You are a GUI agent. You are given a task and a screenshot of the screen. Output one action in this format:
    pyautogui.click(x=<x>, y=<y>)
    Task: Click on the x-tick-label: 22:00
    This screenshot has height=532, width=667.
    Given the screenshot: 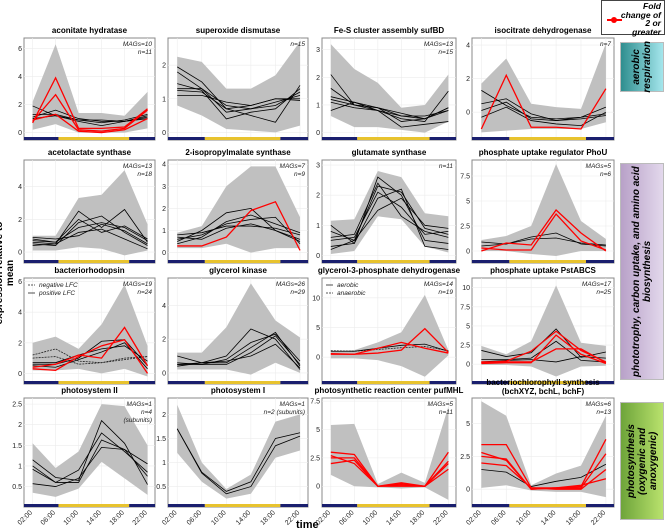 What is the action you would take?
    pyautogui.click(x=140, y=517)
    